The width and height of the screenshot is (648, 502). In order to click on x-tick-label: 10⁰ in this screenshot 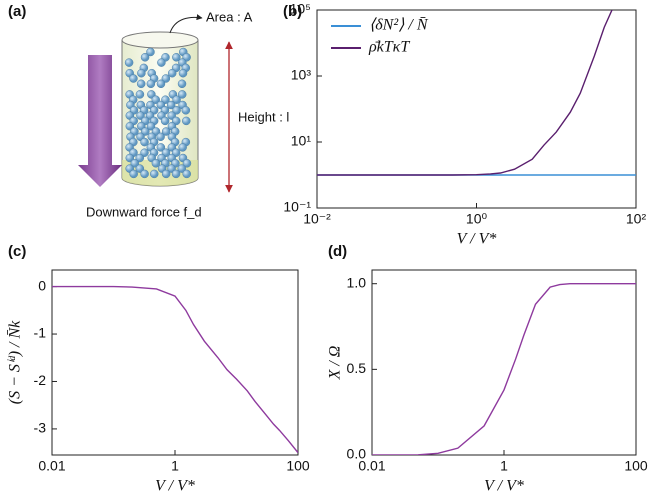, I will do `click(477, 219)`.